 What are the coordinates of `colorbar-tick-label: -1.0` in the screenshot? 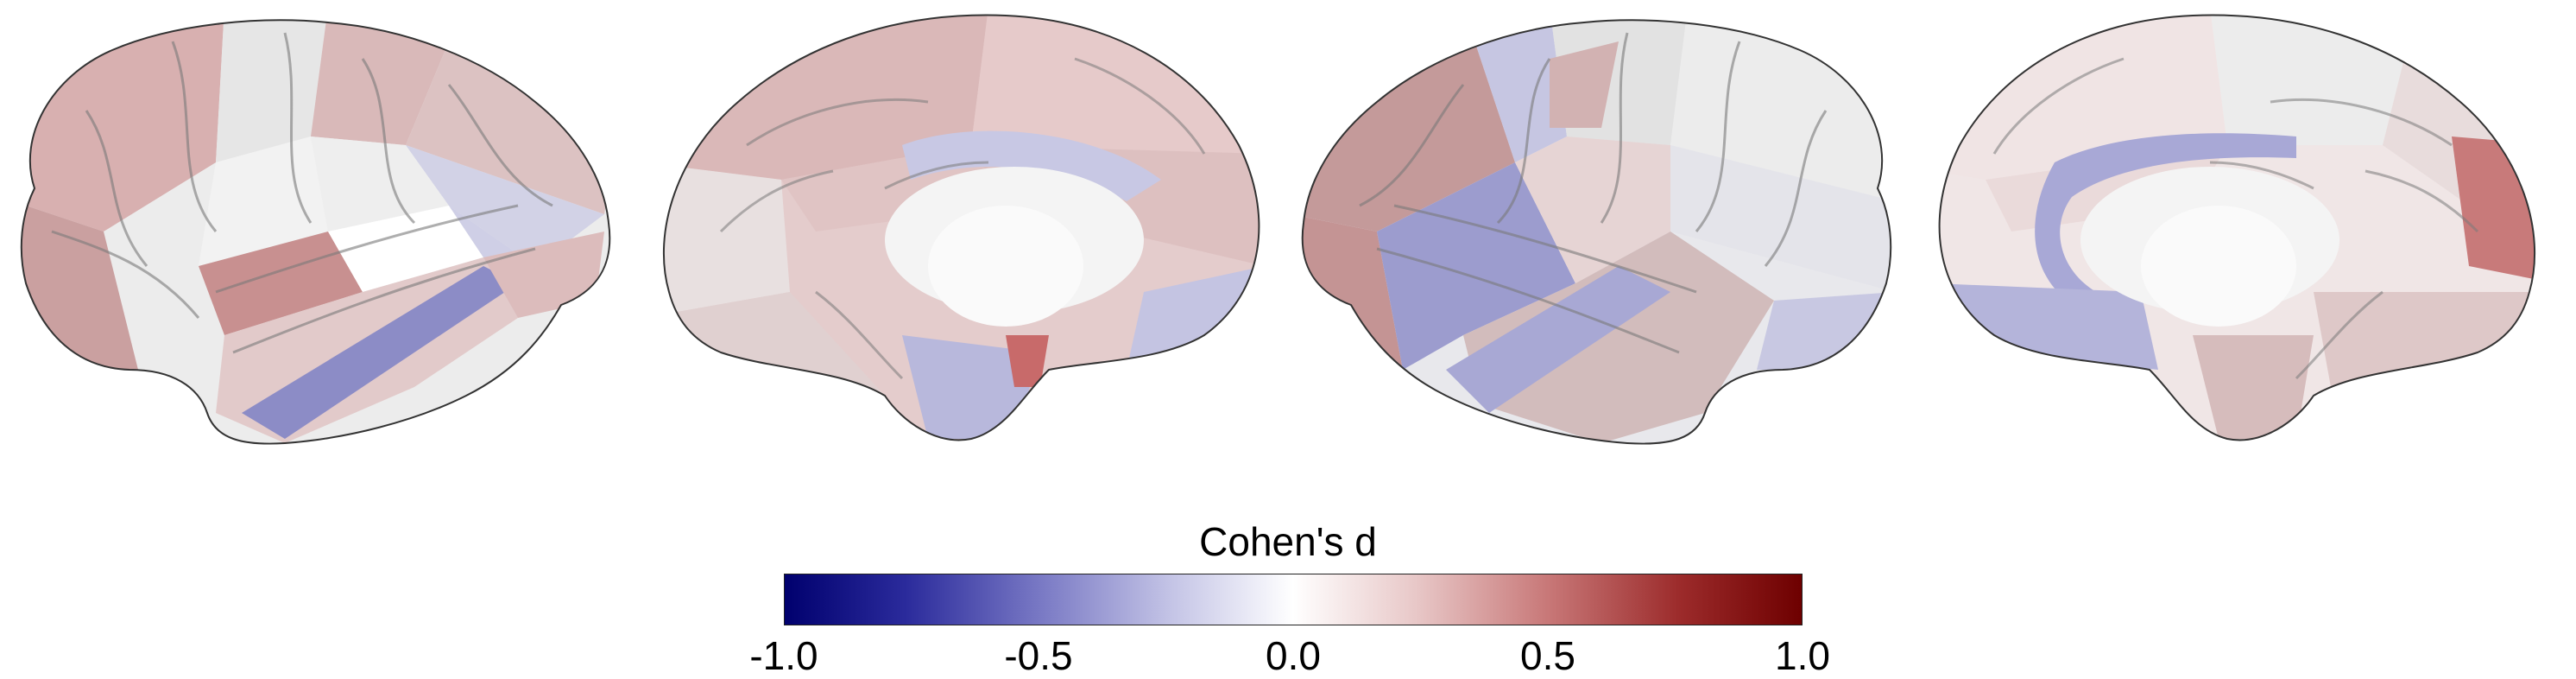 It's located at (783, 656).